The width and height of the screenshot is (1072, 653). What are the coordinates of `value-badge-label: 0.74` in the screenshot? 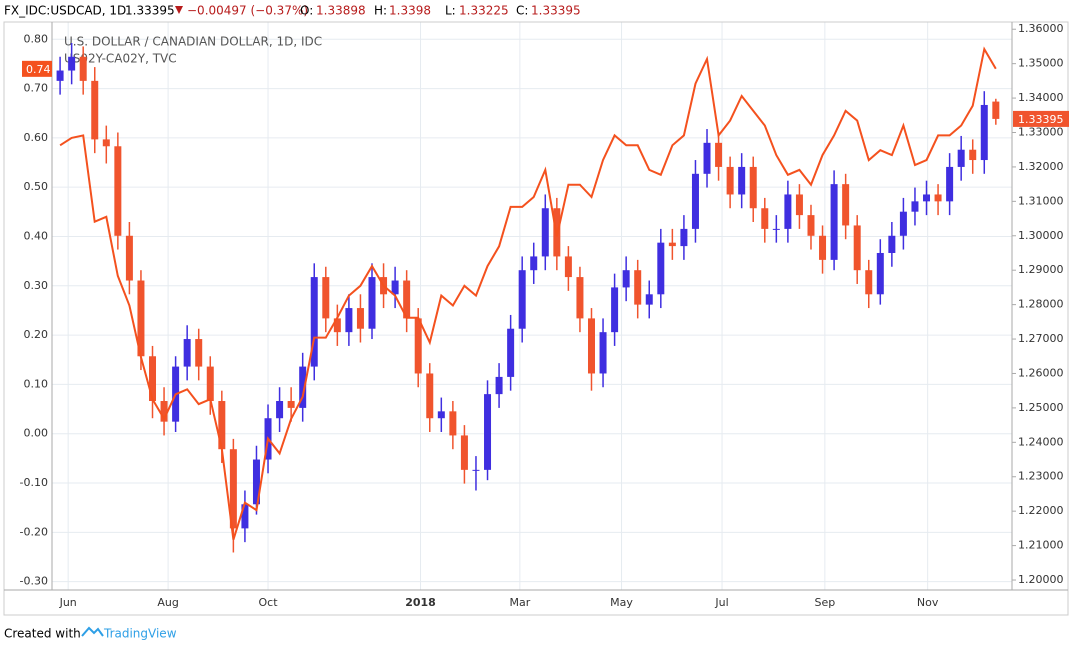 It's located at (38, 69).